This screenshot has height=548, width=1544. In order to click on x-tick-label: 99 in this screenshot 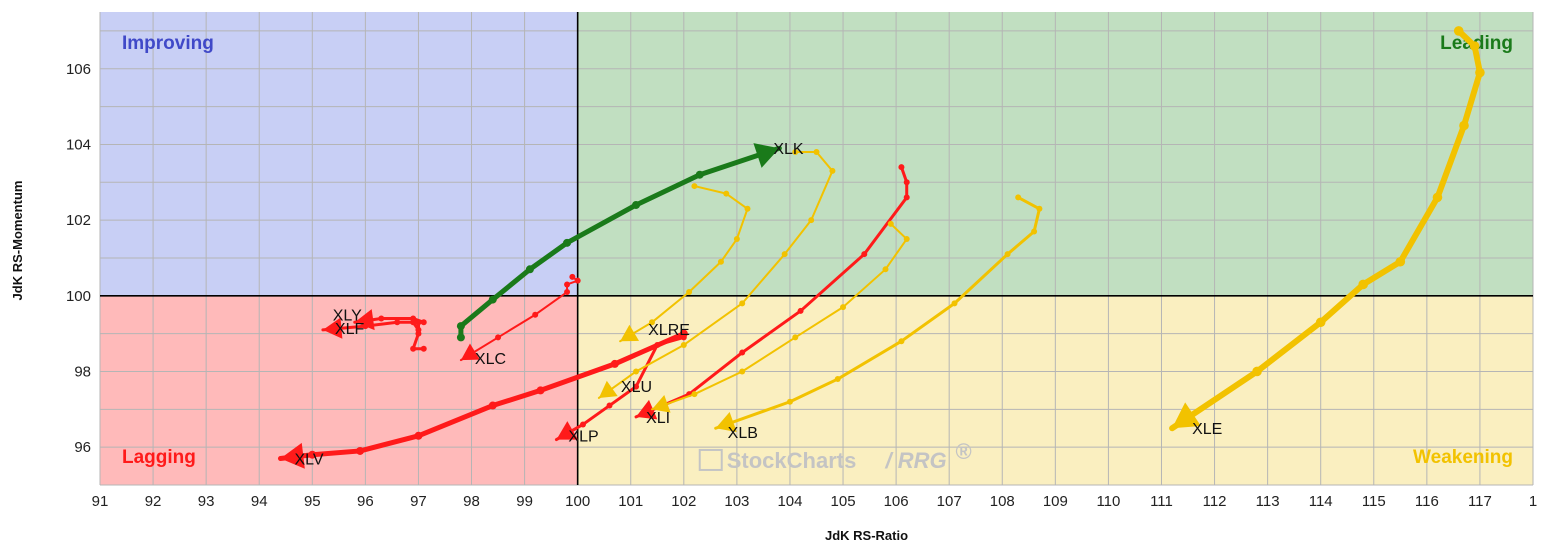, I will do `click(524, 501)`.